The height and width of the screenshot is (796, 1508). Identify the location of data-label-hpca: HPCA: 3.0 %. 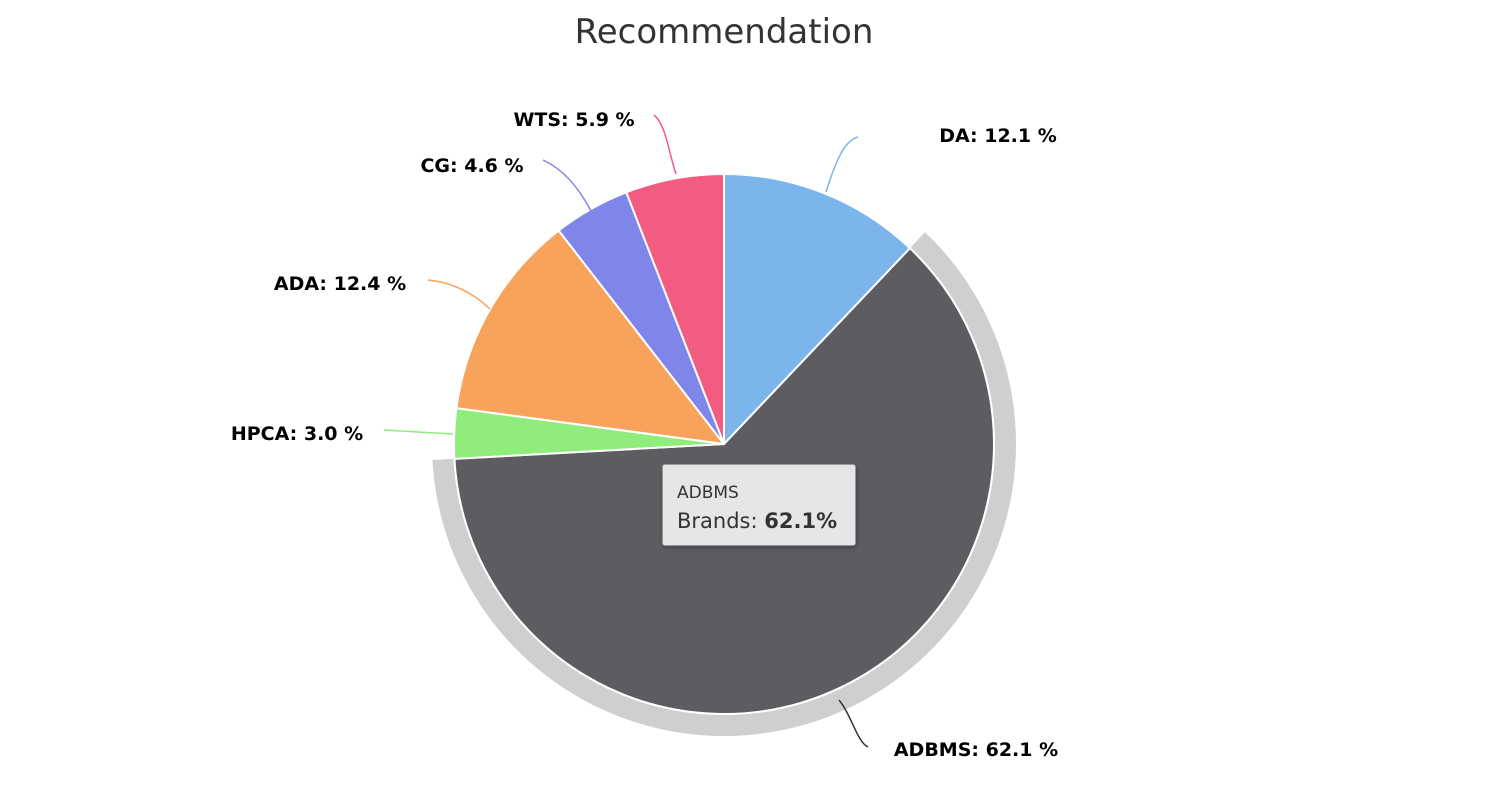
(297, 434).